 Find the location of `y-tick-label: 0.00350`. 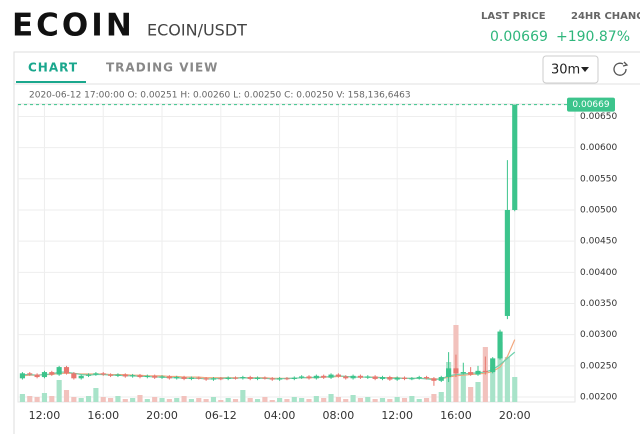

y-tick-label: 0.00350 is located at coordinates (598, 304).